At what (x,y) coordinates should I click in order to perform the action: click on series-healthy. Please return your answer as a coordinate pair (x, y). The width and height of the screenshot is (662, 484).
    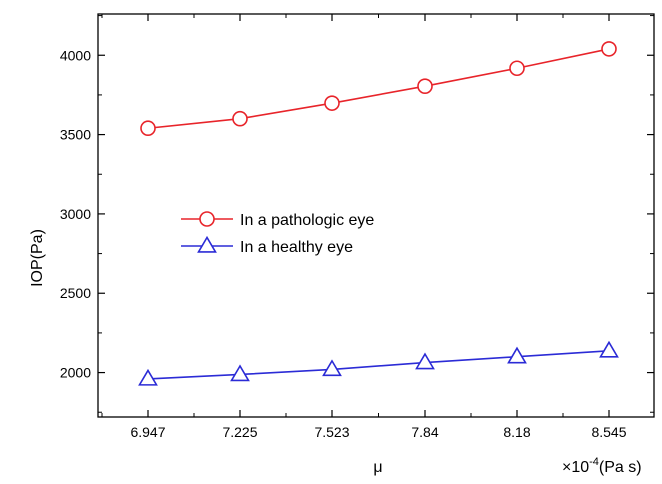
    Looking at the image, I should click on (378, 363).